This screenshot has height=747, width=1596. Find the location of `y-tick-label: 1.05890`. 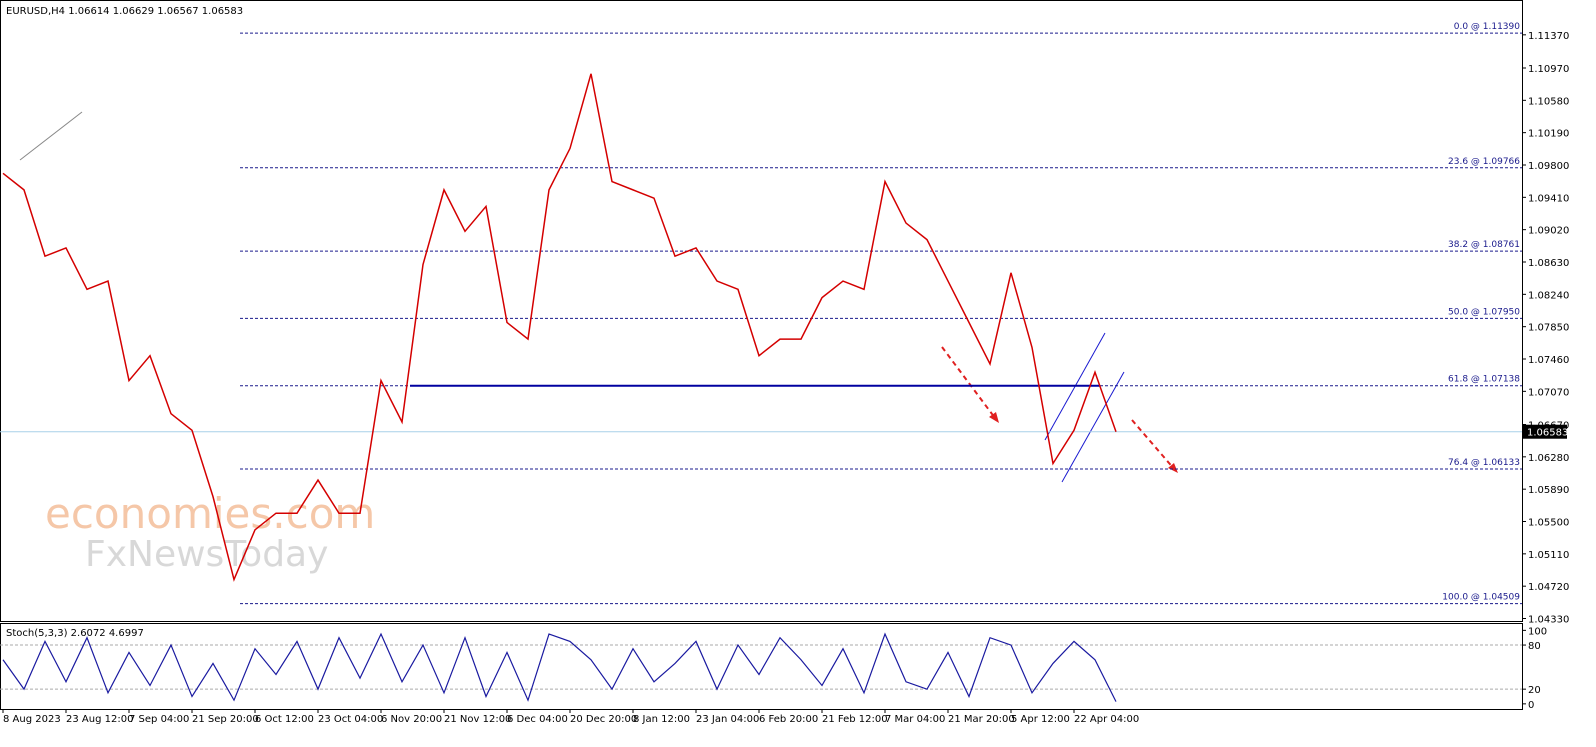

y-tick-label: 1.05890 is located at coordinates (1548, 490).